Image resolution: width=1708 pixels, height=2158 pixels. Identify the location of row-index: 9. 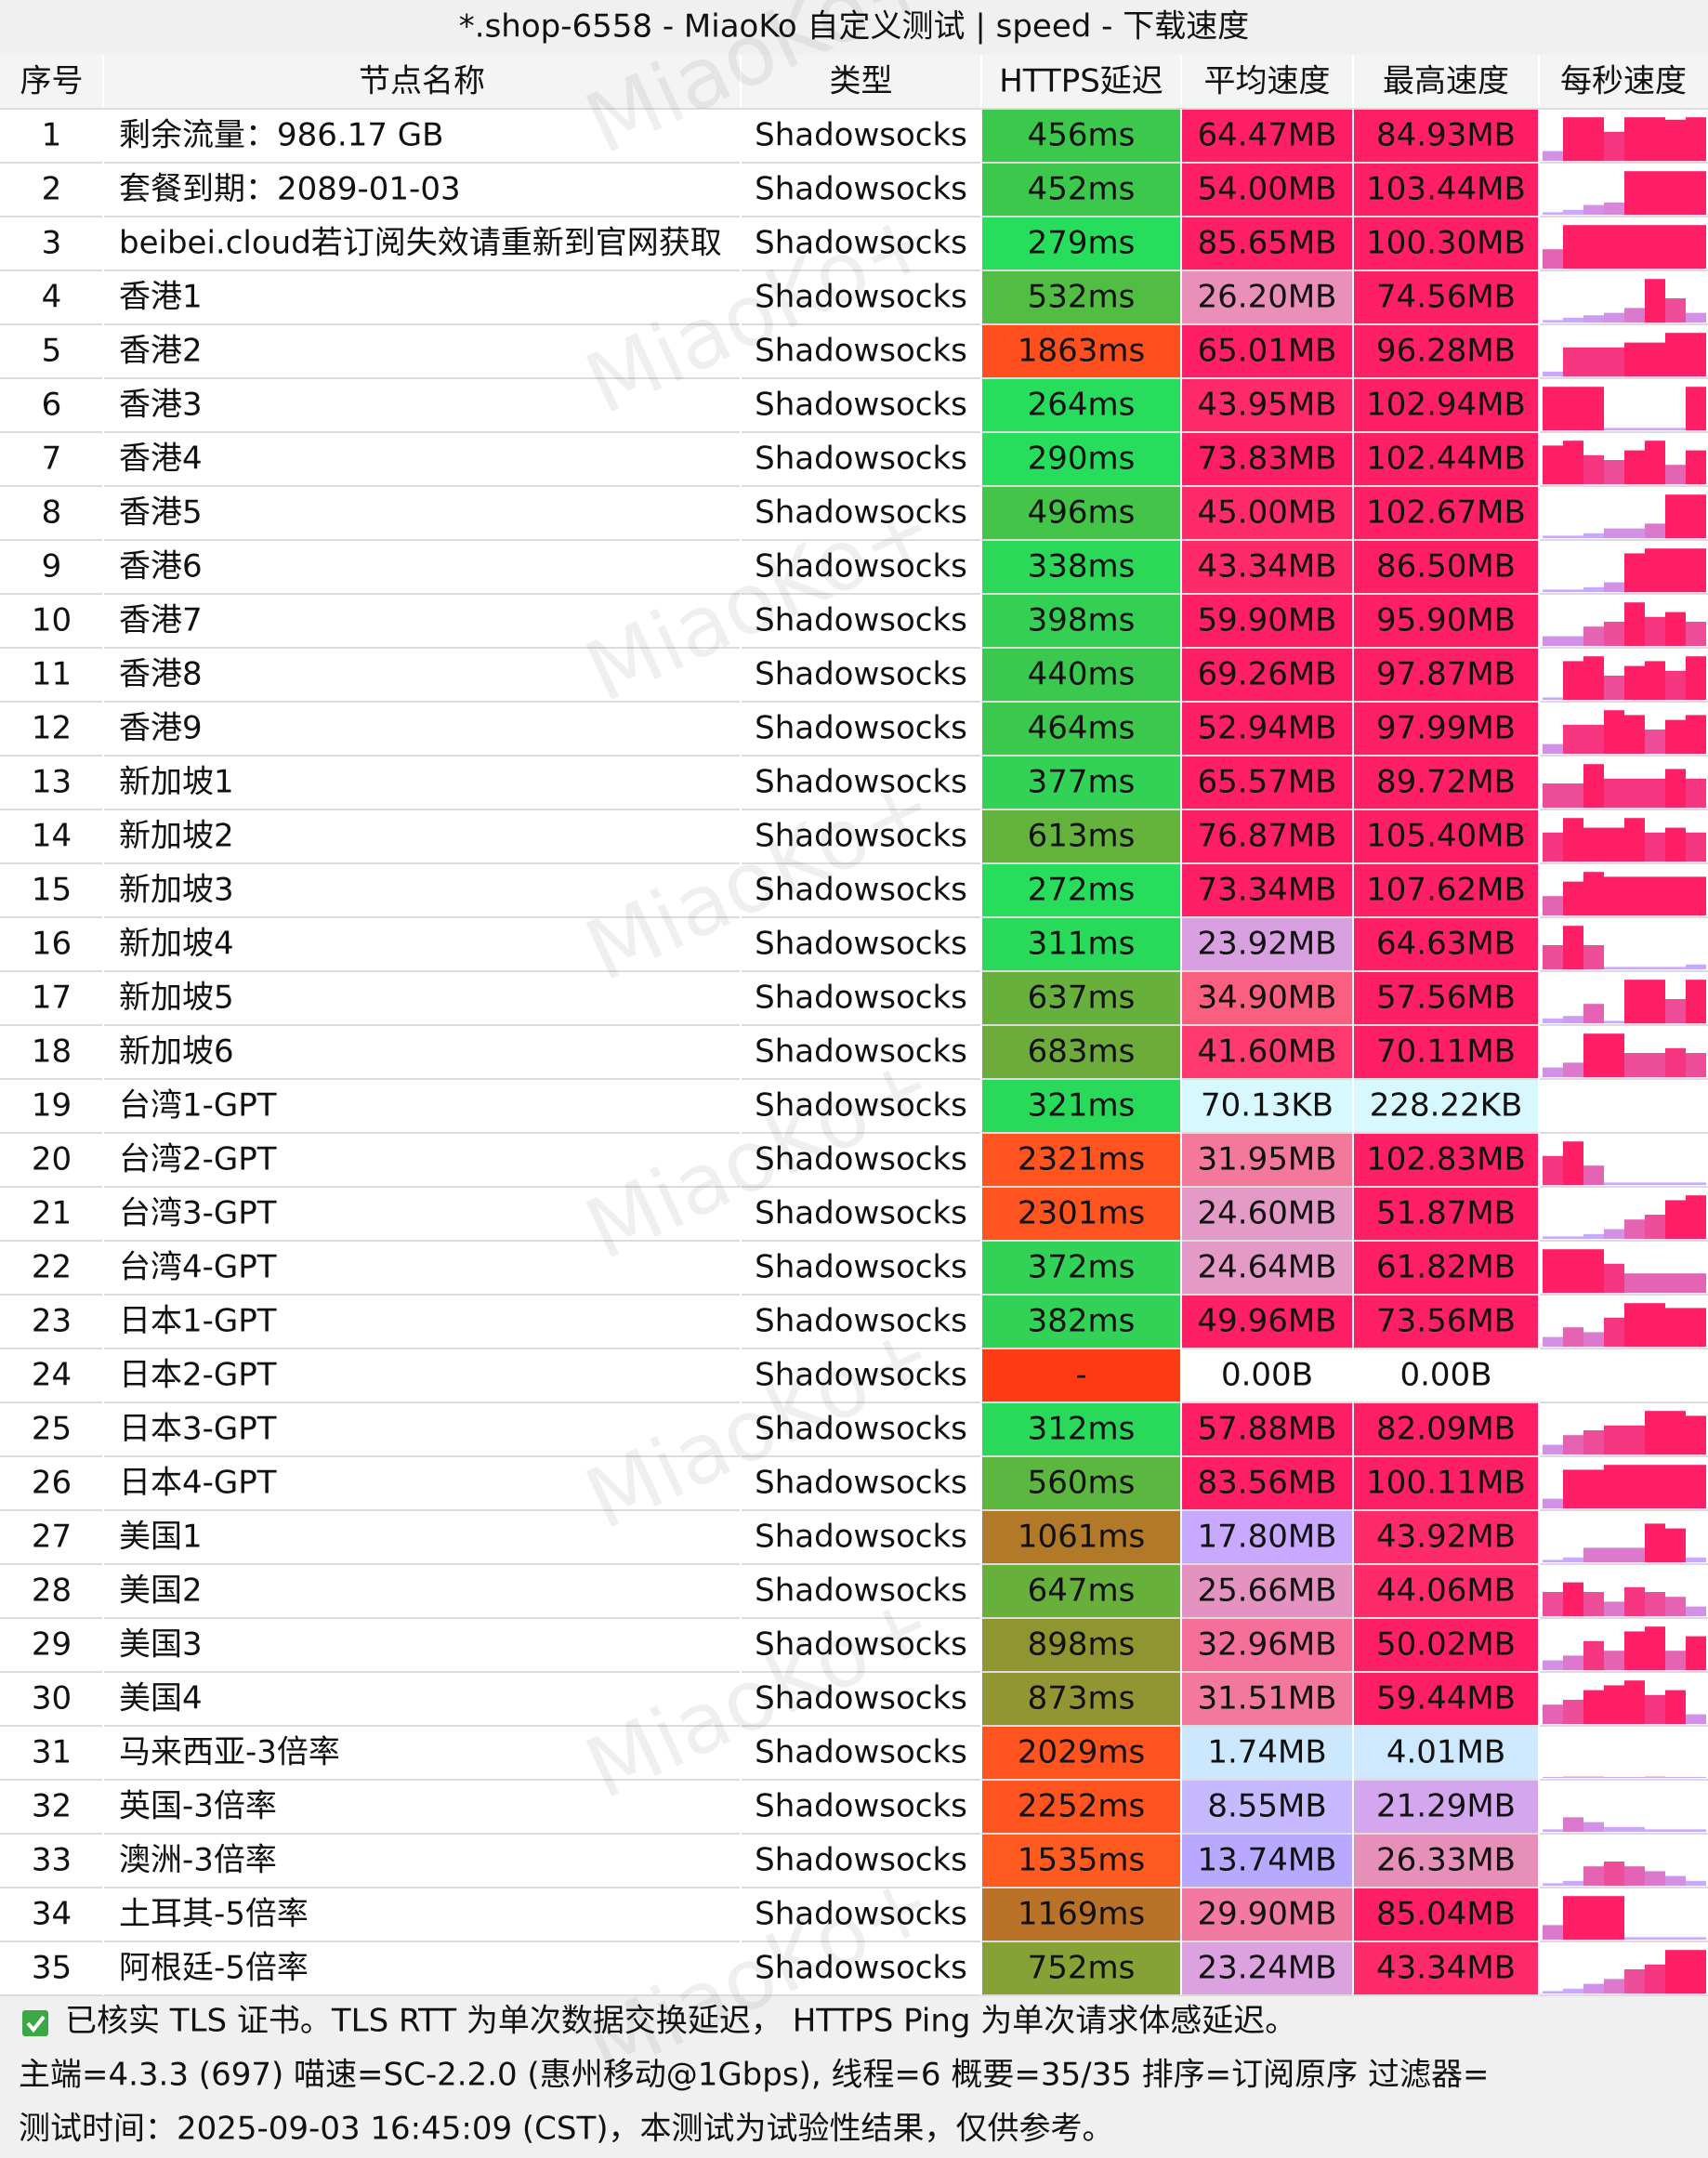
(52, 567).